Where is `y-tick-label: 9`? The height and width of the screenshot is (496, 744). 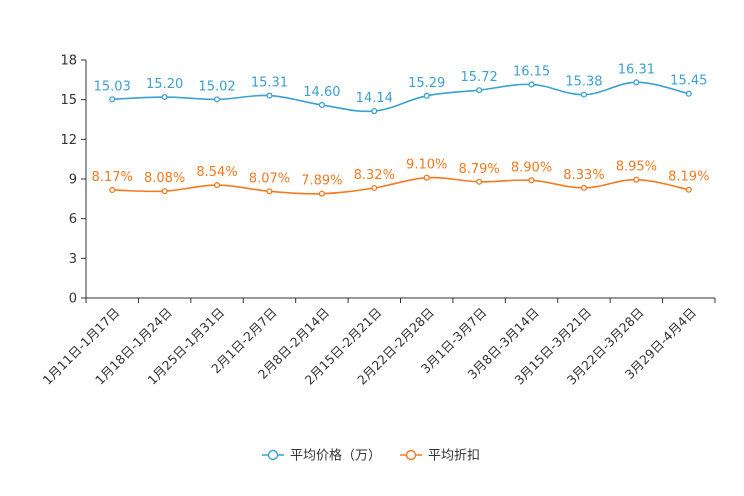 y-tick-label: 9 is located at coordinates (73, 180).